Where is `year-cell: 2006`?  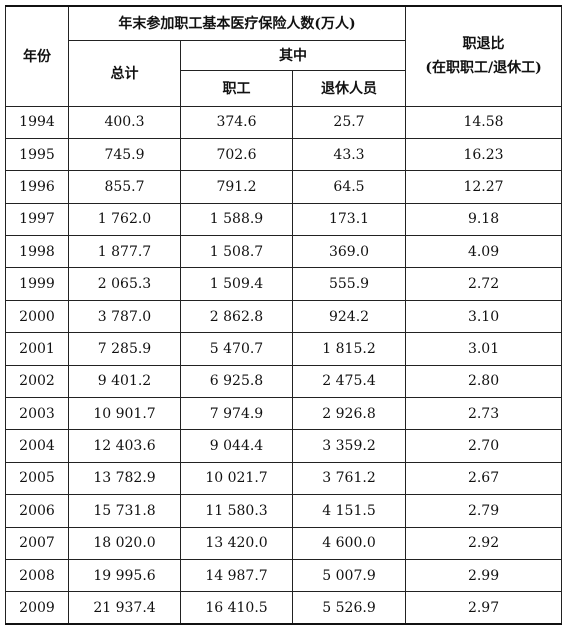 year-cell: 2006 is located at coordinates (37, 511).